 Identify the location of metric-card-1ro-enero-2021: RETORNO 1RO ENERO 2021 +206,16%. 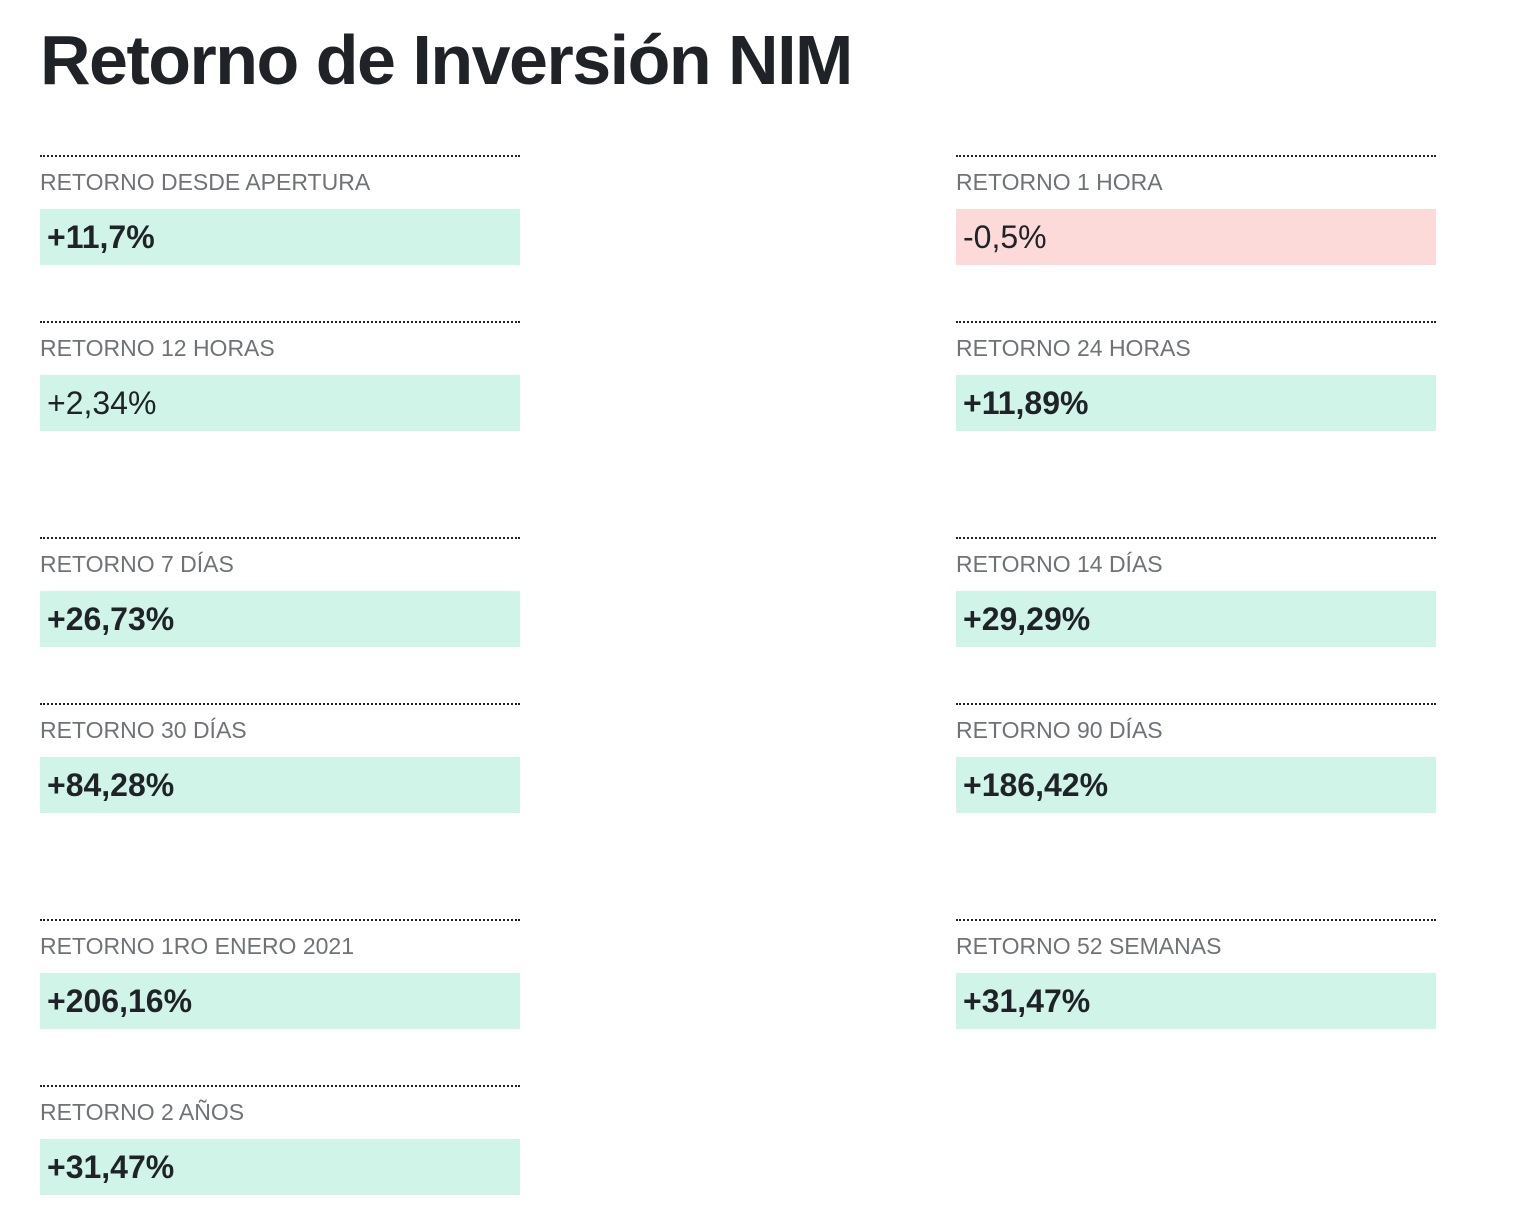
(280, 974).